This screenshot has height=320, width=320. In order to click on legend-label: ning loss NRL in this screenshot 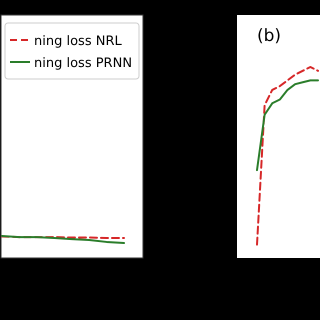, I will do `click(78, 41)`.